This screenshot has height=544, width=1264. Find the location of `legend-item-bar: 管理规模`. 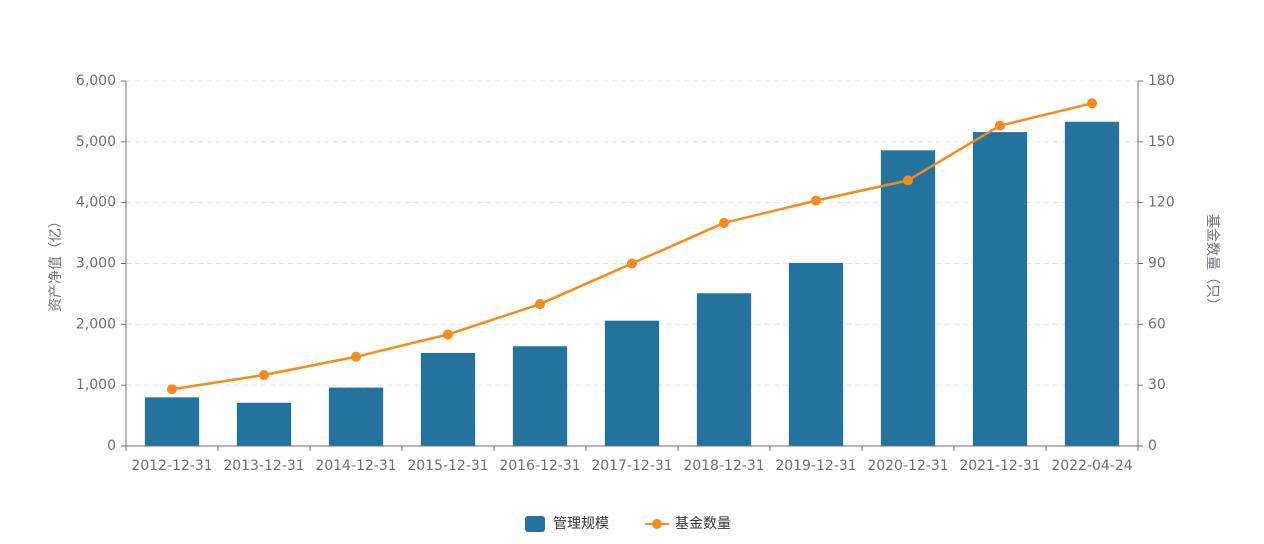

legend-item-bar: 管理规模 is located at coordinates (567, 524).